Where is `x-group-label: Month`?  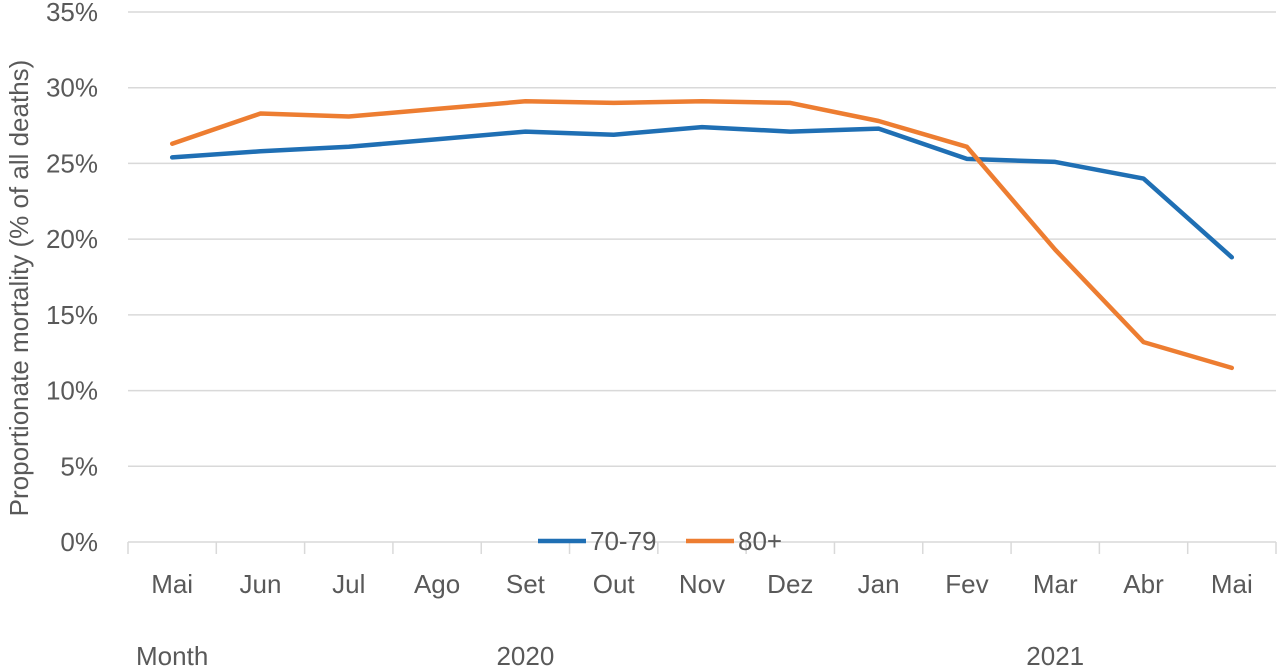
x-group-label: Month is located at coordinates (172, 656).